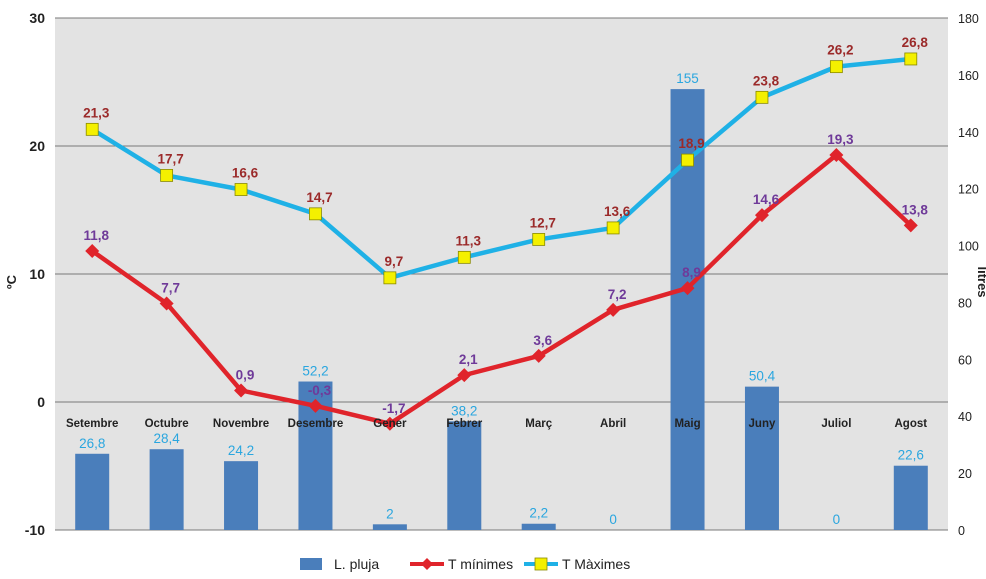  I want to click on rain-value-label: 24,2, so click(241, 450).